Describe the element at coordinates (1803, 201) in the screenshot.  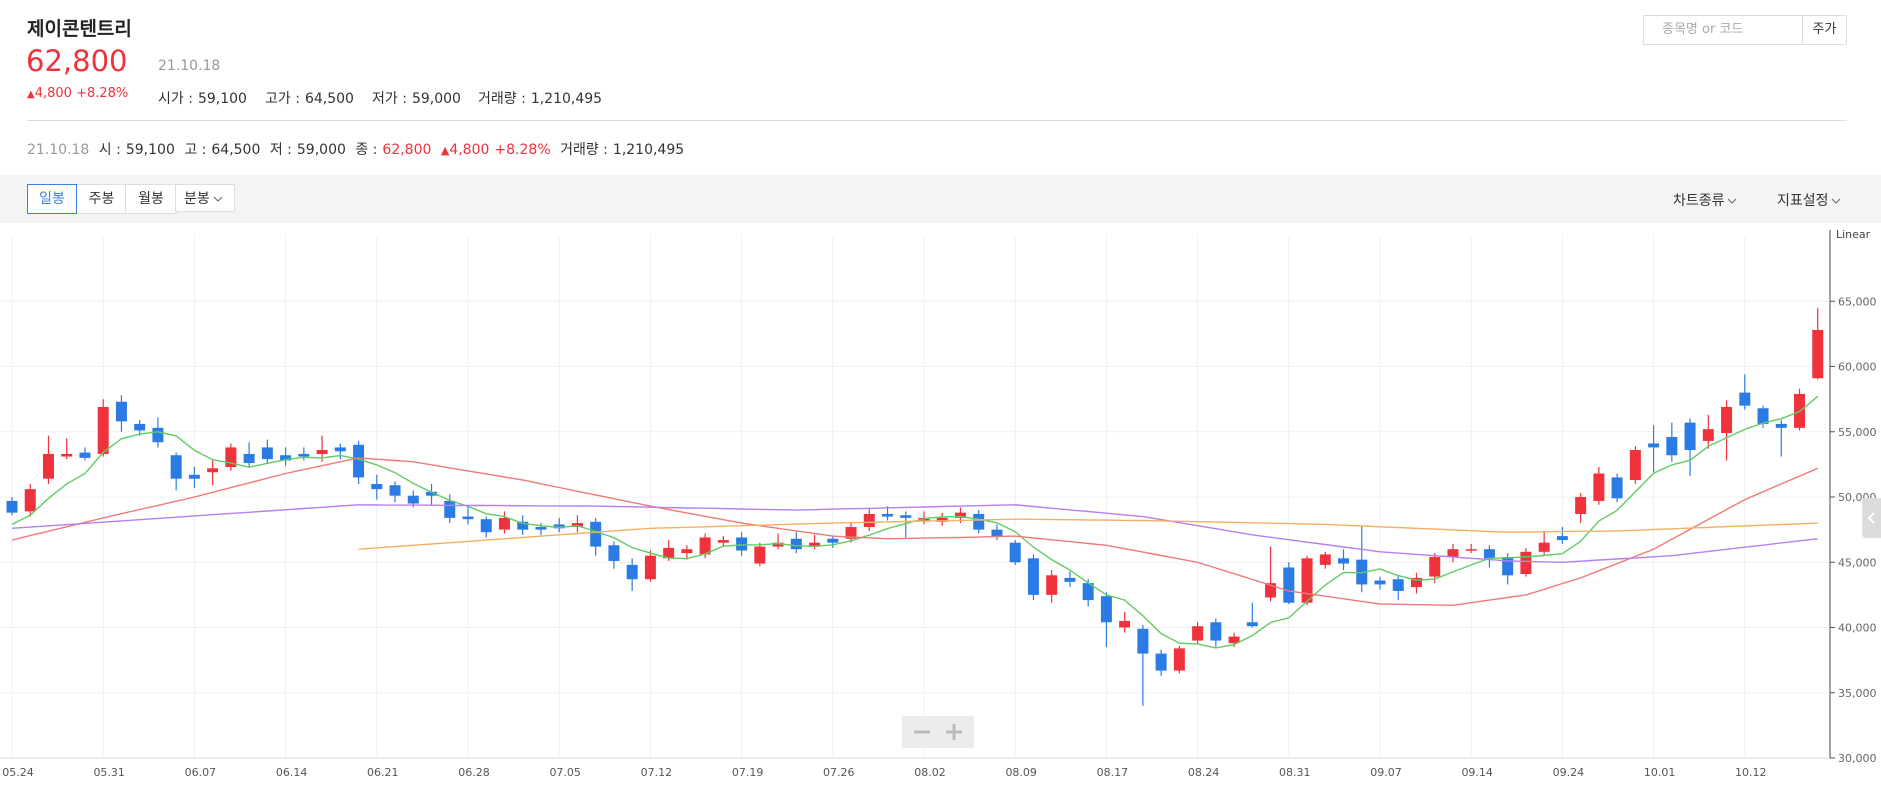
I see `dropdown-label: 지표설정` at that location.